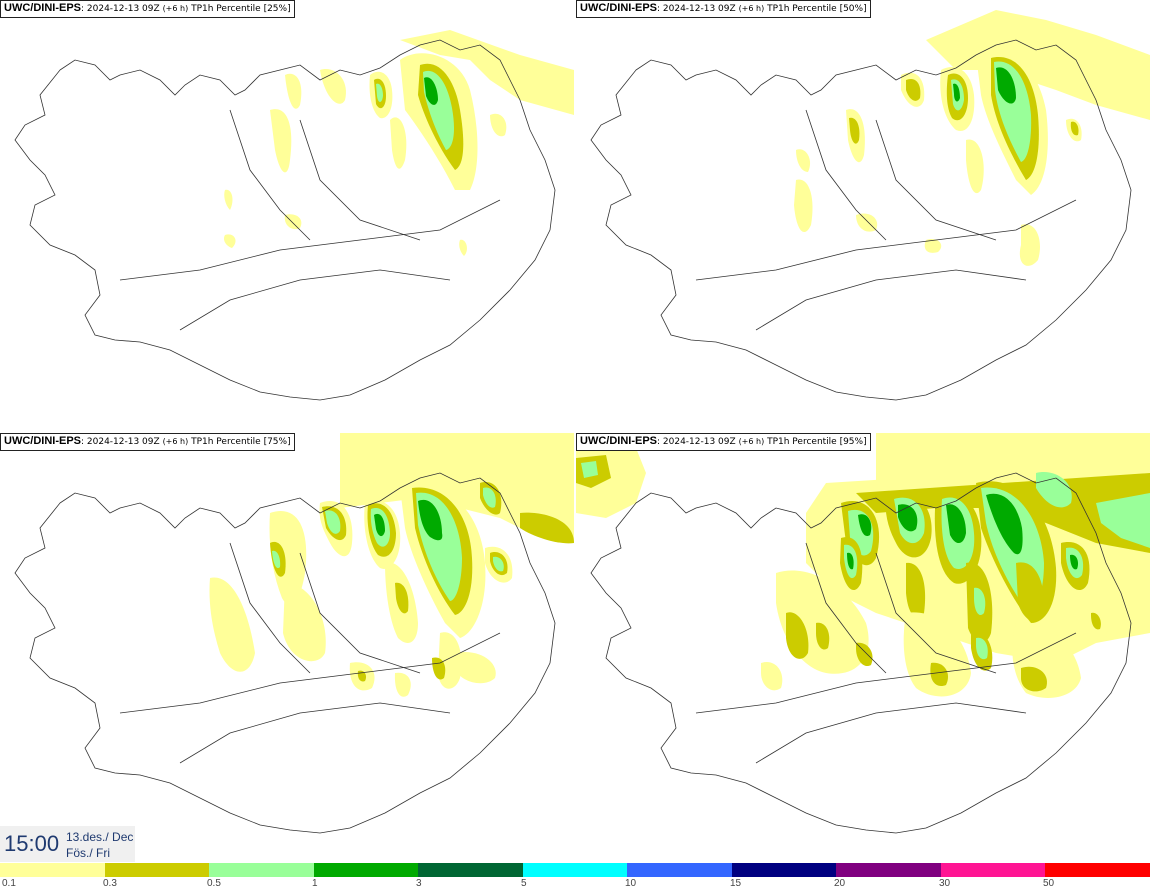 Image resolution: width=1150 pixels, height=891 pixels. I want to click on colorbar-label: 20, so click(840, 883).